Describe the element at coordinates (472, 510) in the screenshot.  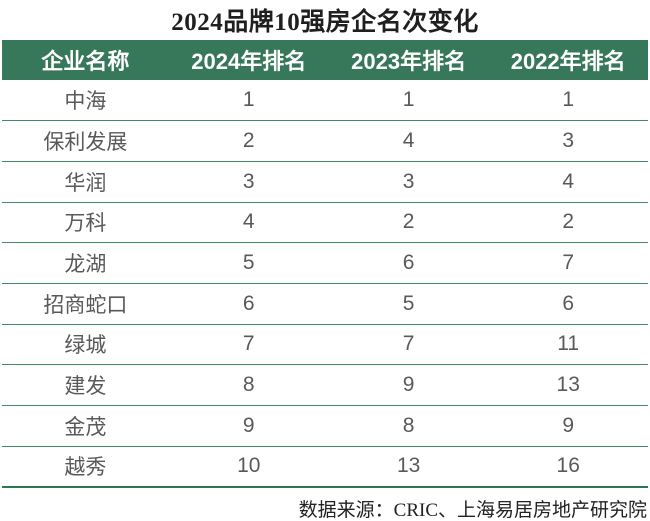
I see `data-source-note: 数据来源：CRIC、上海易居房地产研究院` at that location.